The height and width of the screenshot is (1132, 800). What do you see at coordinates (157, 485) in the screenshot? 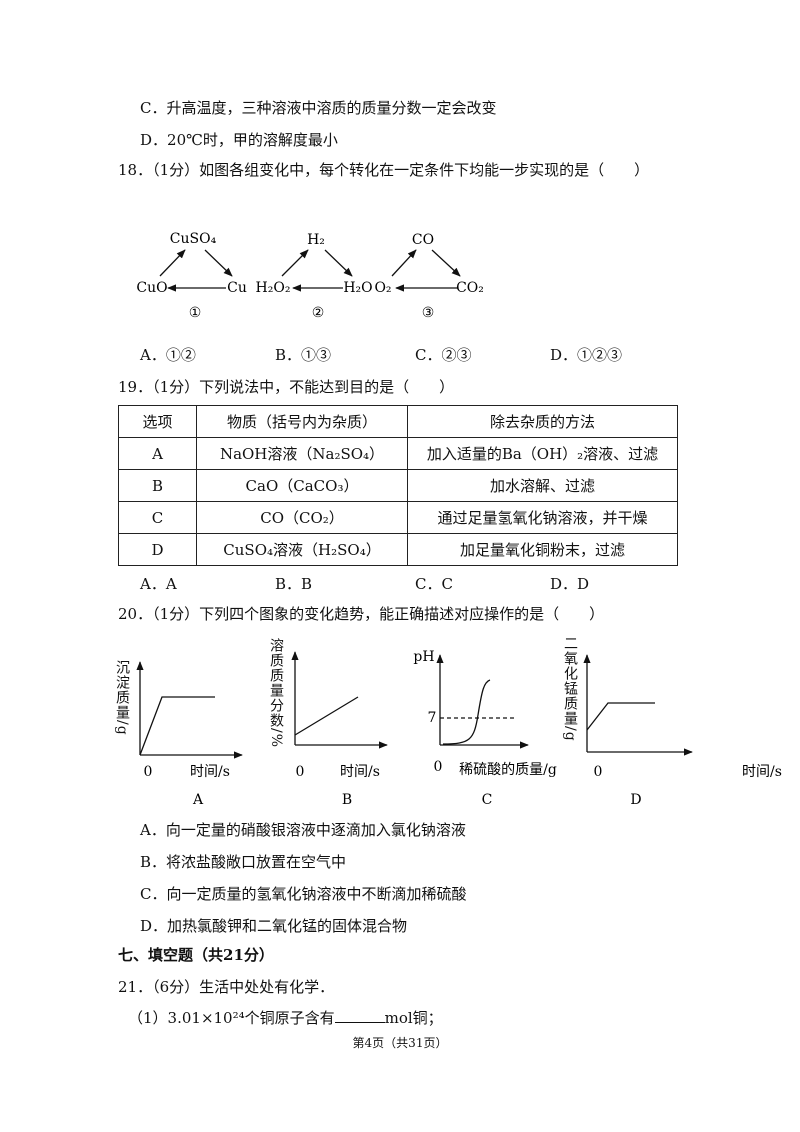
I see `cell: B` at bounding box center [157, 485].